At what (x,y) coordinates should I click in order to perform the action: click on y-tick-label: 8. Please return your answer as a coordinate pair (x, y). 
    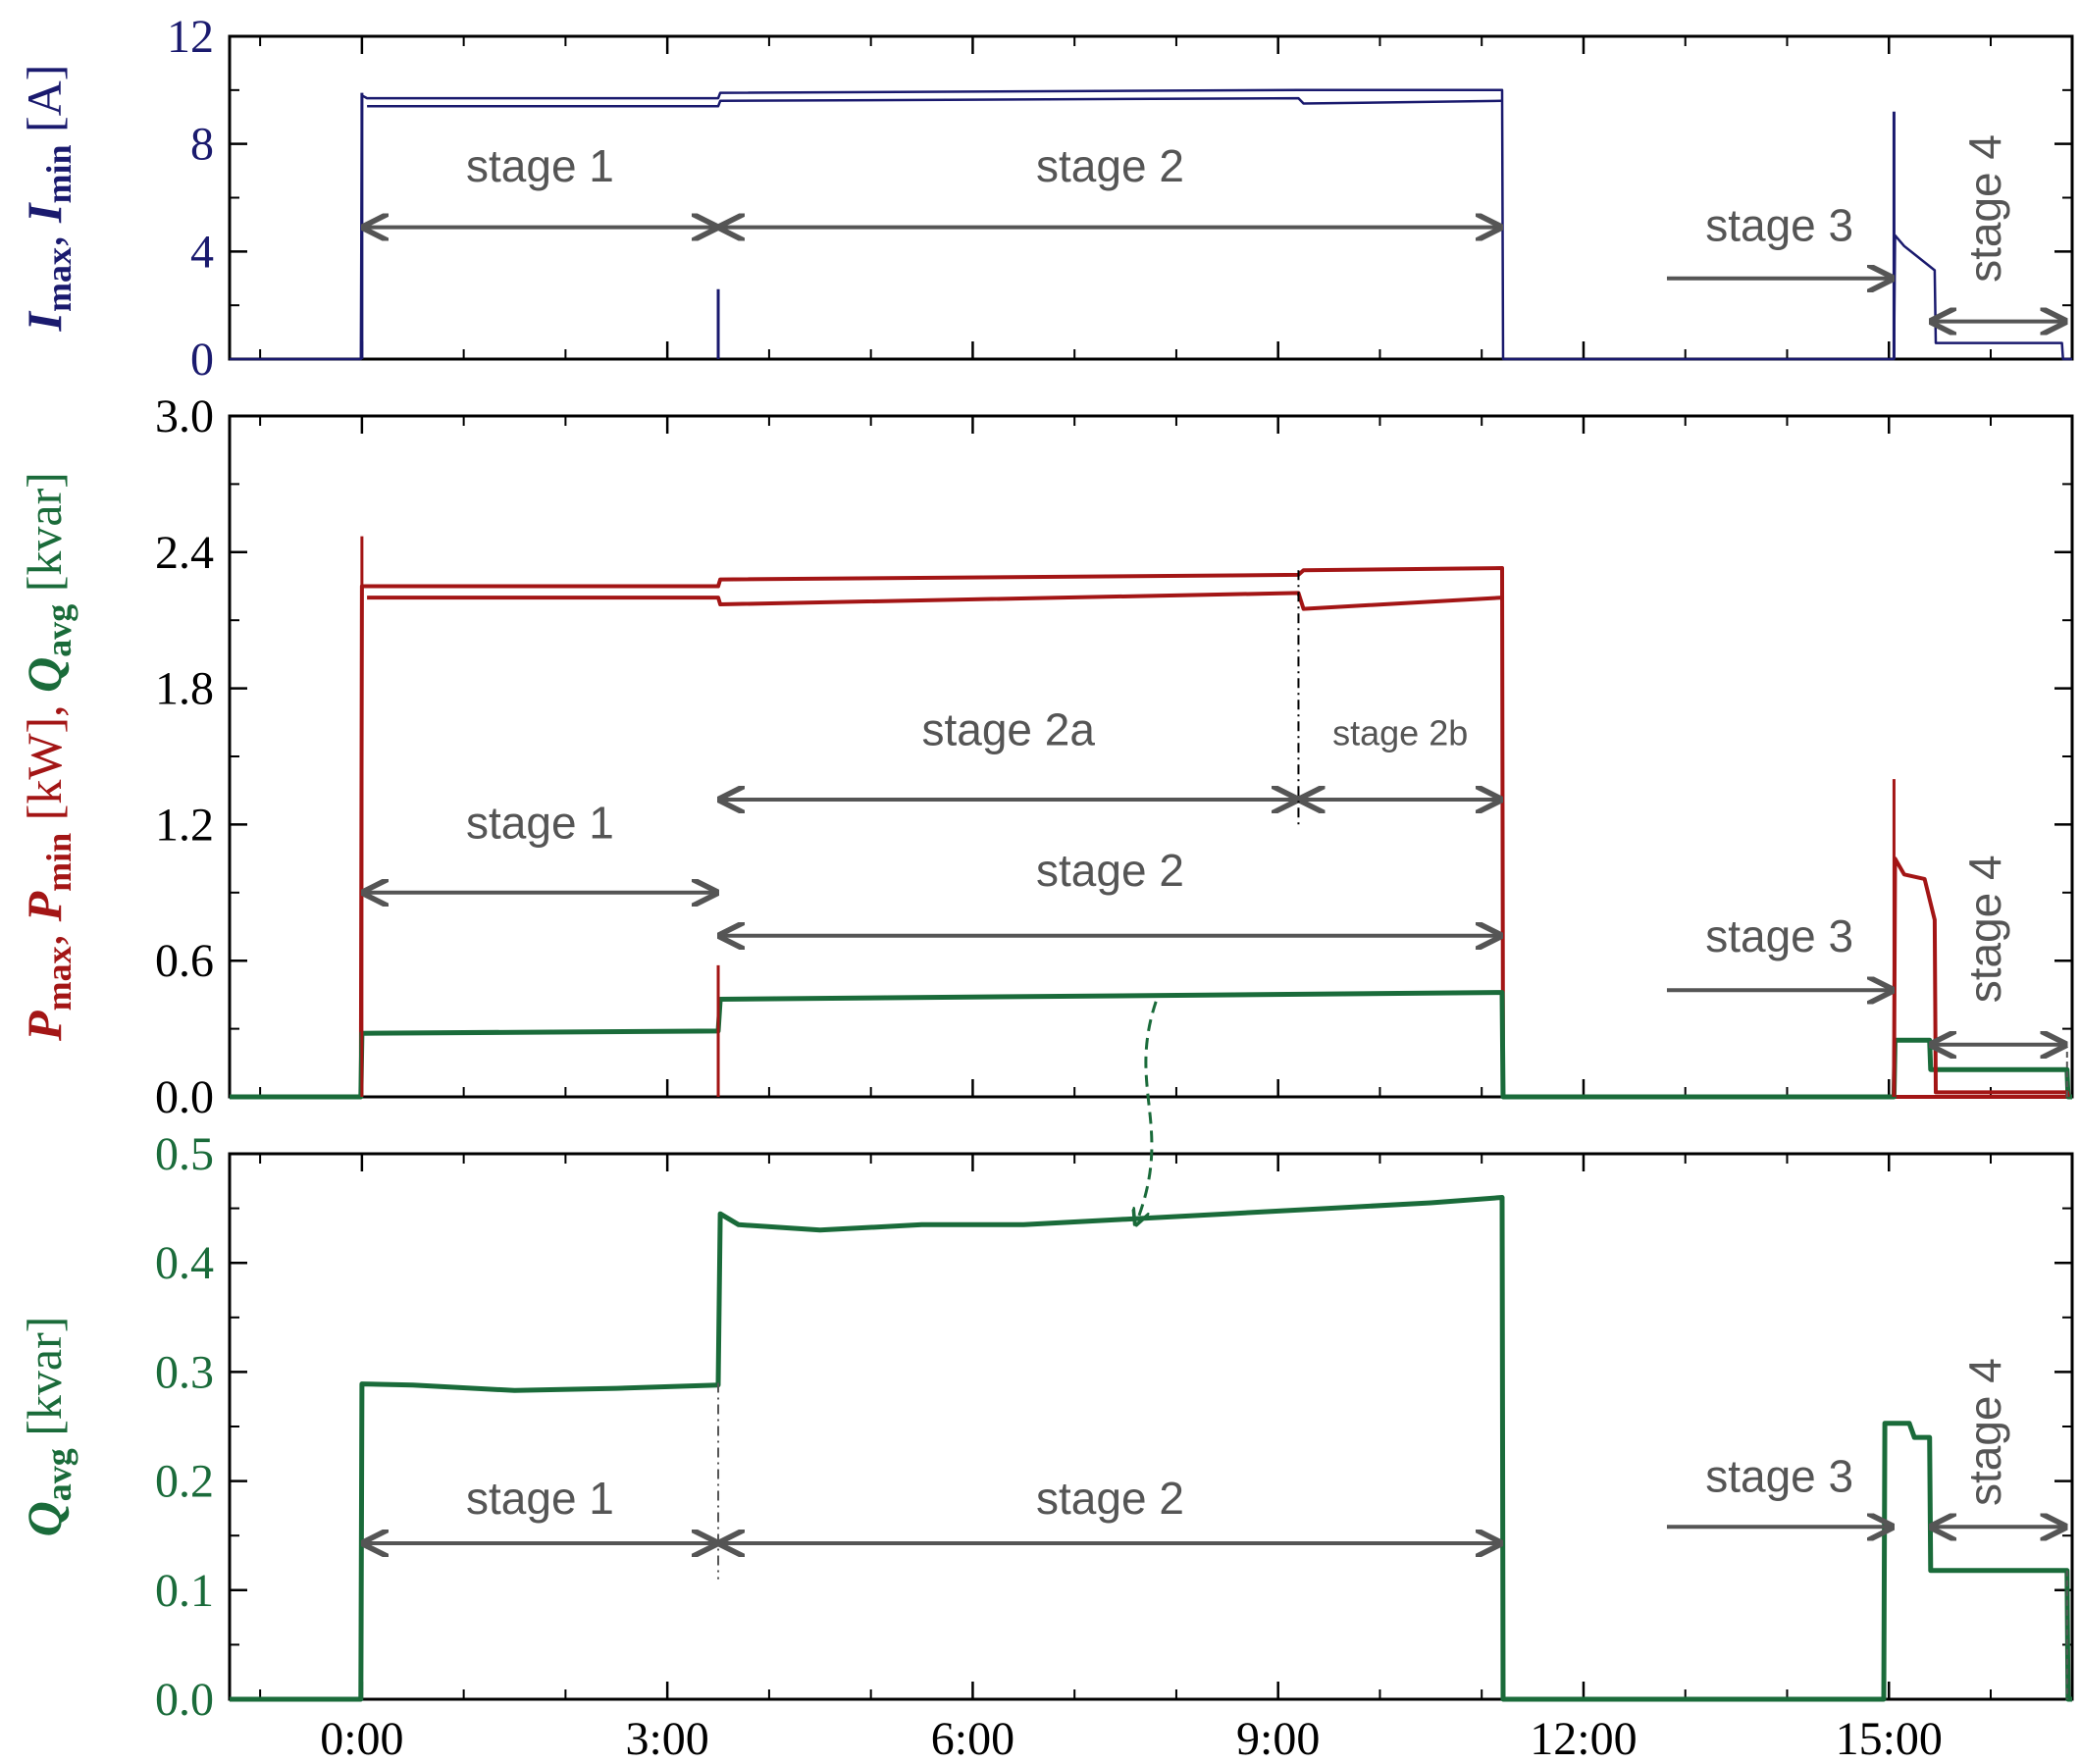
    Looking at the image, I should click on (202, 145).